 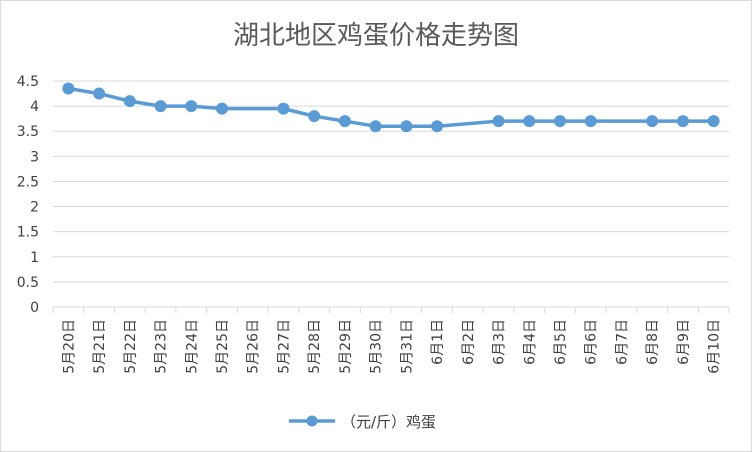 I want to click on chart-title: 湖北地区鸡蛋价格走势图, so click(x=375, y=36).